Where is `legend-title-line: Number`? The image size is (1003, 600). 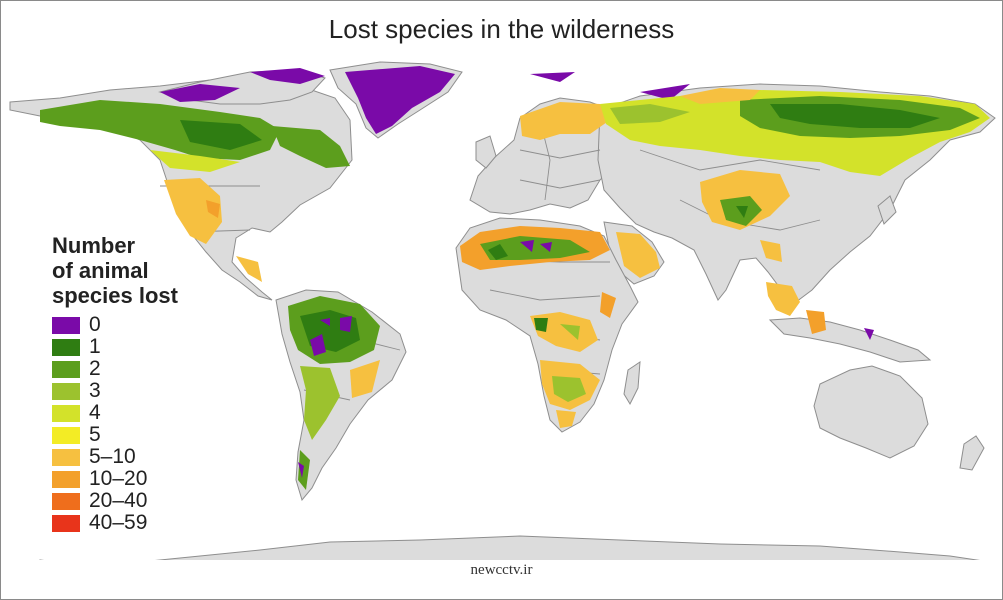
legend-title-line: Number is located at coordinates (94, 245).